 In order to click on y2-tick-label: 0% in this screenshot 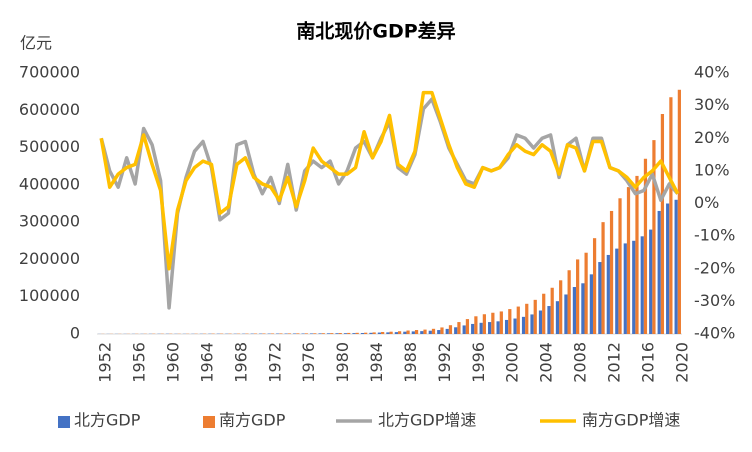, I will do `click(706, 202)`.